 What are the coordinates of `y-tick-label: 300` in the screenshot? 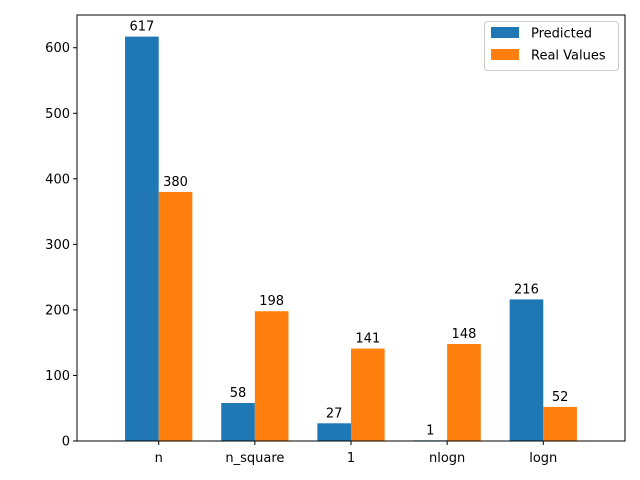 It's located at (57, 245).